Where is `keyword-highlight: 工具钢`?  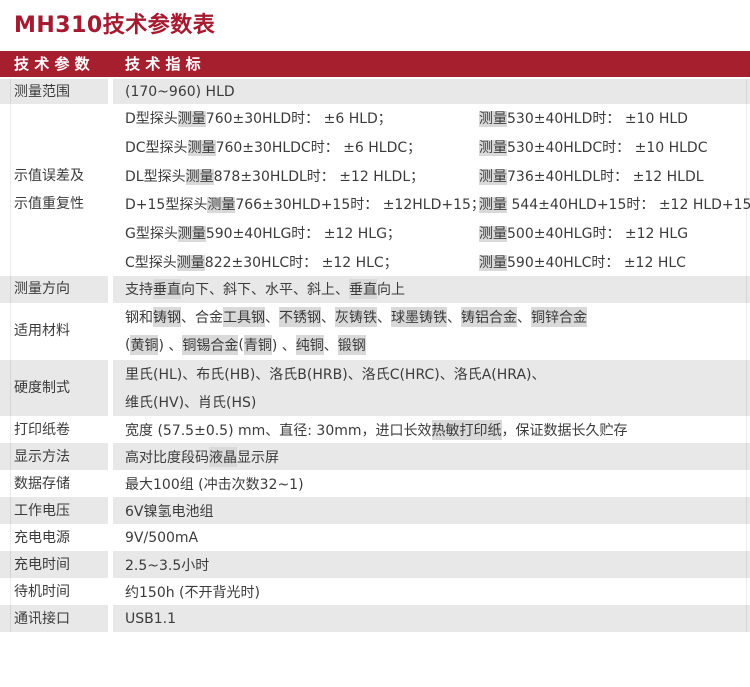 keyword-highlight: 工具钢 is located at coordinates (244, 317).